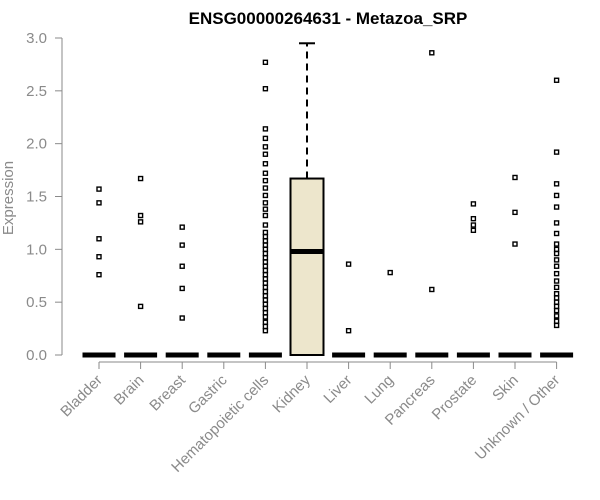 This screenshot has height=500, width=600. Describe the element at coordinates (129, 390) in the screenshot. I see `x-tick-label: Brain` at that location.